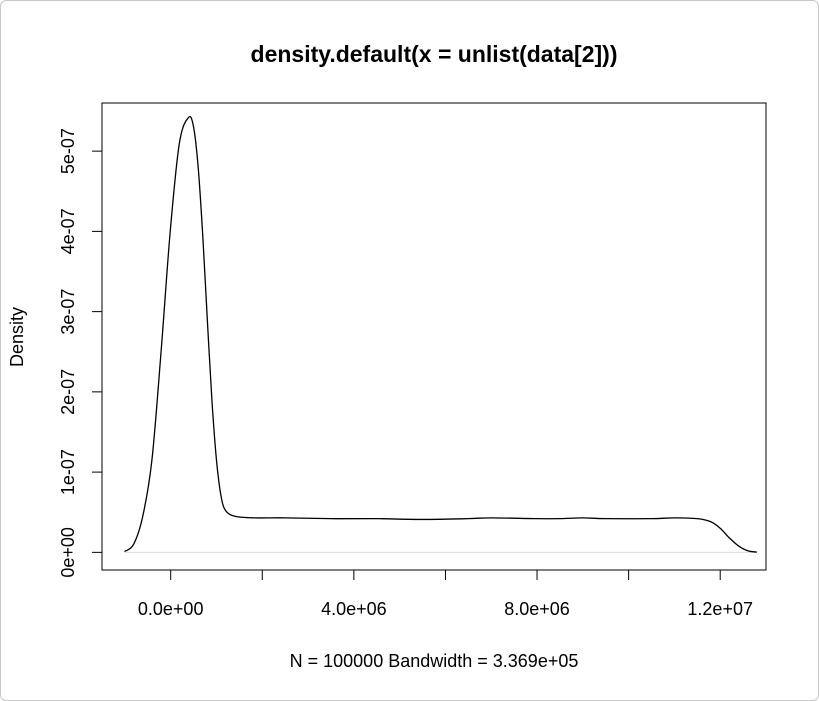  I want to click on x-axis: 0.0e+00 4.0e+06 8.0e+06 1.2e+07, so click(445, 594).